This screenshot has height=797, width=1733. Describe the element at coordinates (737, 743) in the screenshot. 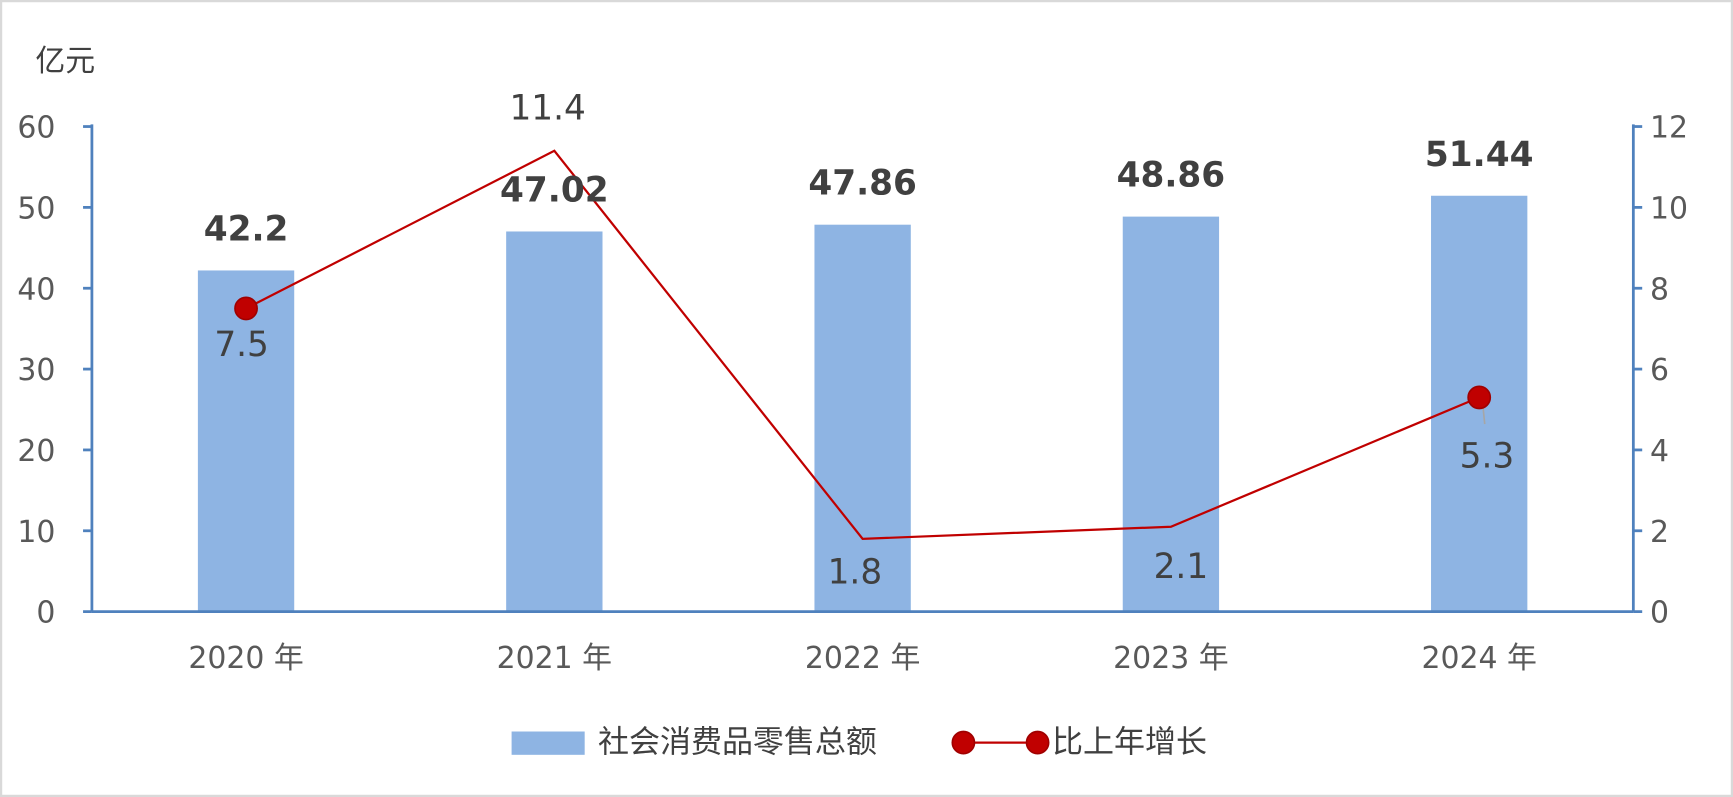

I see `legend-label-bar: 社会消费品零售总额` at that location.